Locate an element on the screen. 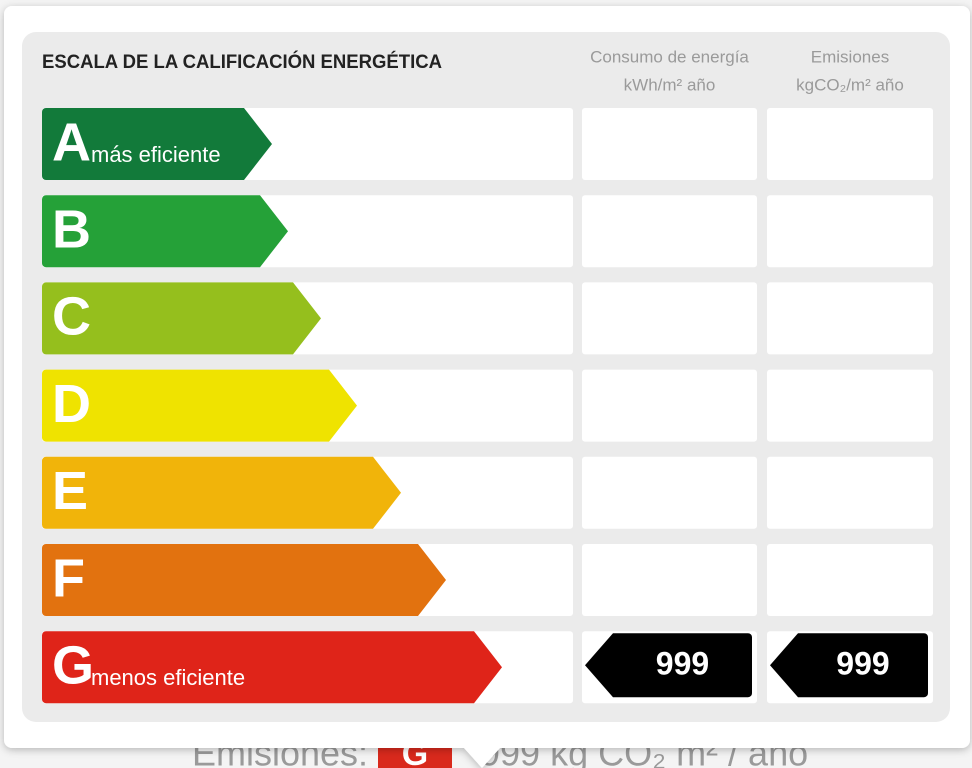  rating-label: más eficiente is located at coordinates (156, 154).